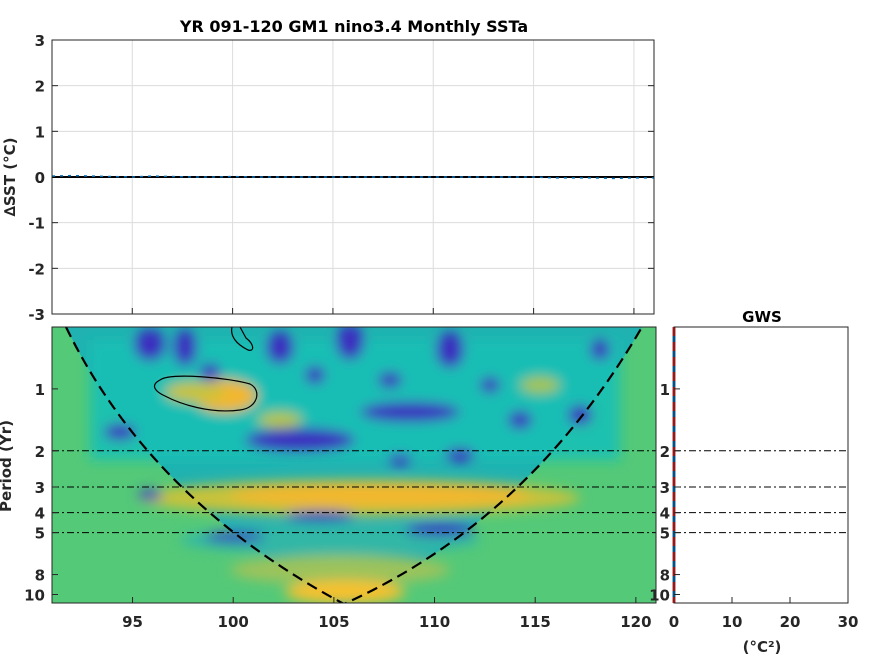 The height and width of the screenshot is (656, 875). What do you see at coordinates (40, 514) in the screenshot?
I see `wavelet-y-tick-label: 4` at bounding box center [40, 514].